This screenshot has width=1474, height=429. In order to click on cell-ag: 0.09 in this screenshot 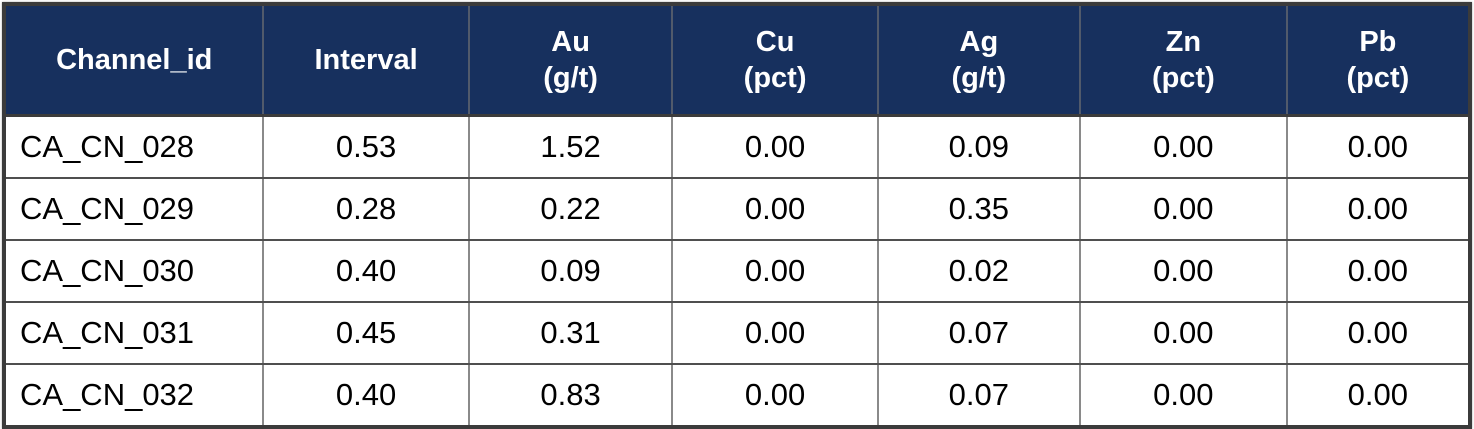, I will do `click(979, 146)`.